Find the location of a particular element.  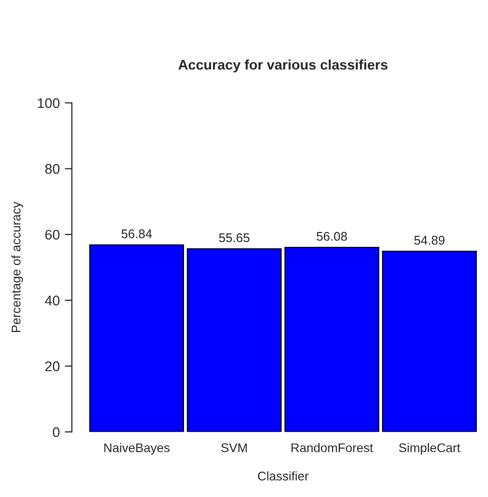

y-tick-label: 40 is located at coordinates (52, 301).